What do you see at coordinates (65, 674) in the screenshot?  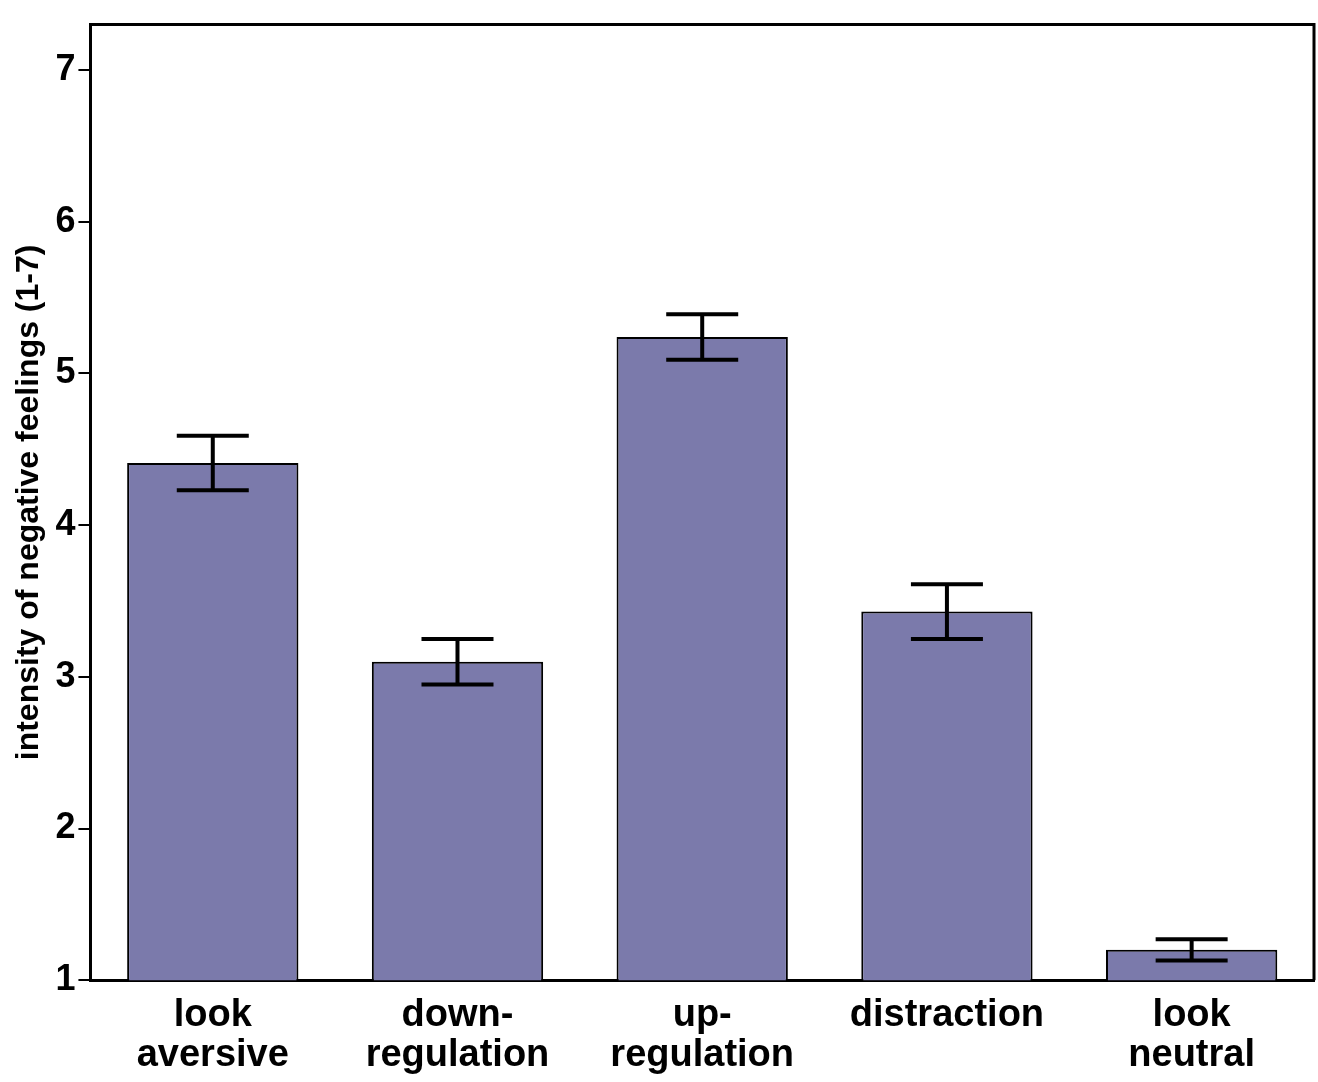 I see `y-tick-label: 3` at bounding box center [65, 674].